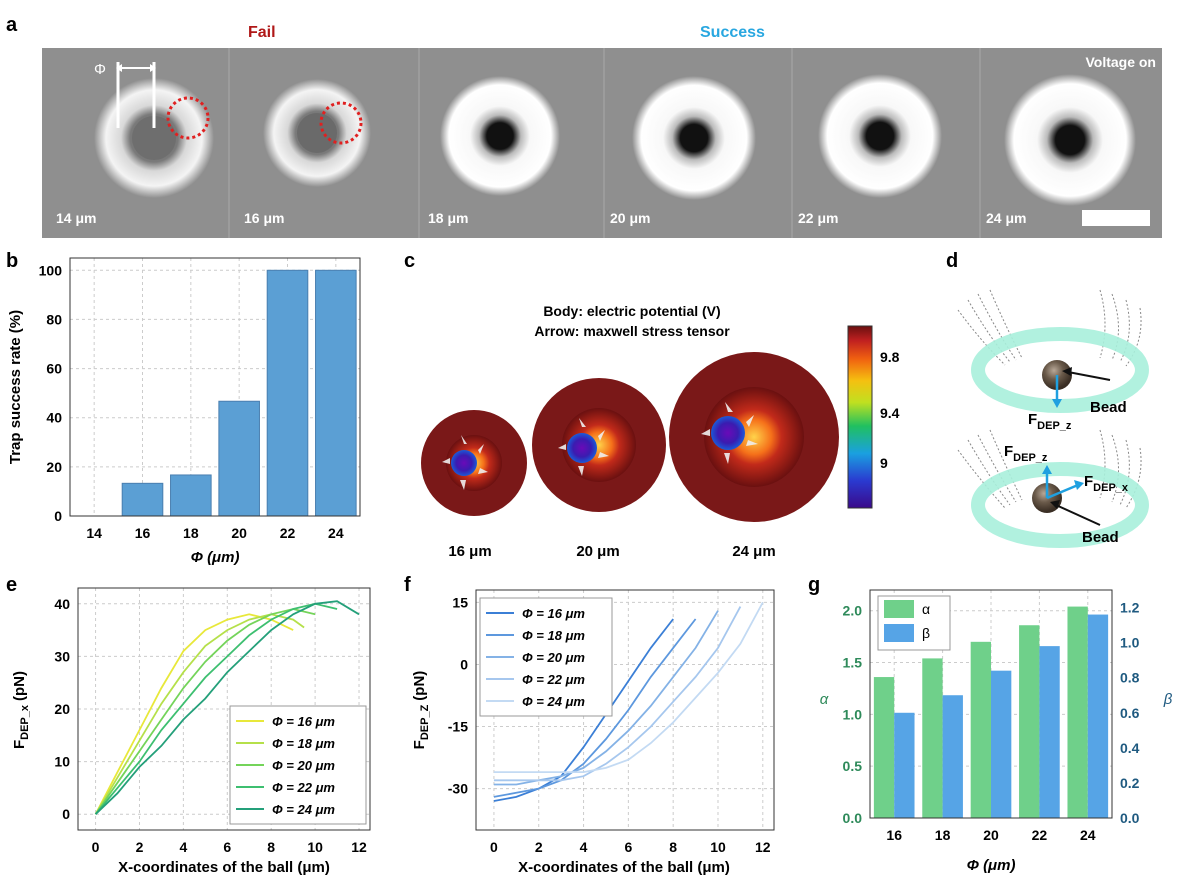  I want to click on colorbar-tick-9-8: 9.8, so click(890, 357).